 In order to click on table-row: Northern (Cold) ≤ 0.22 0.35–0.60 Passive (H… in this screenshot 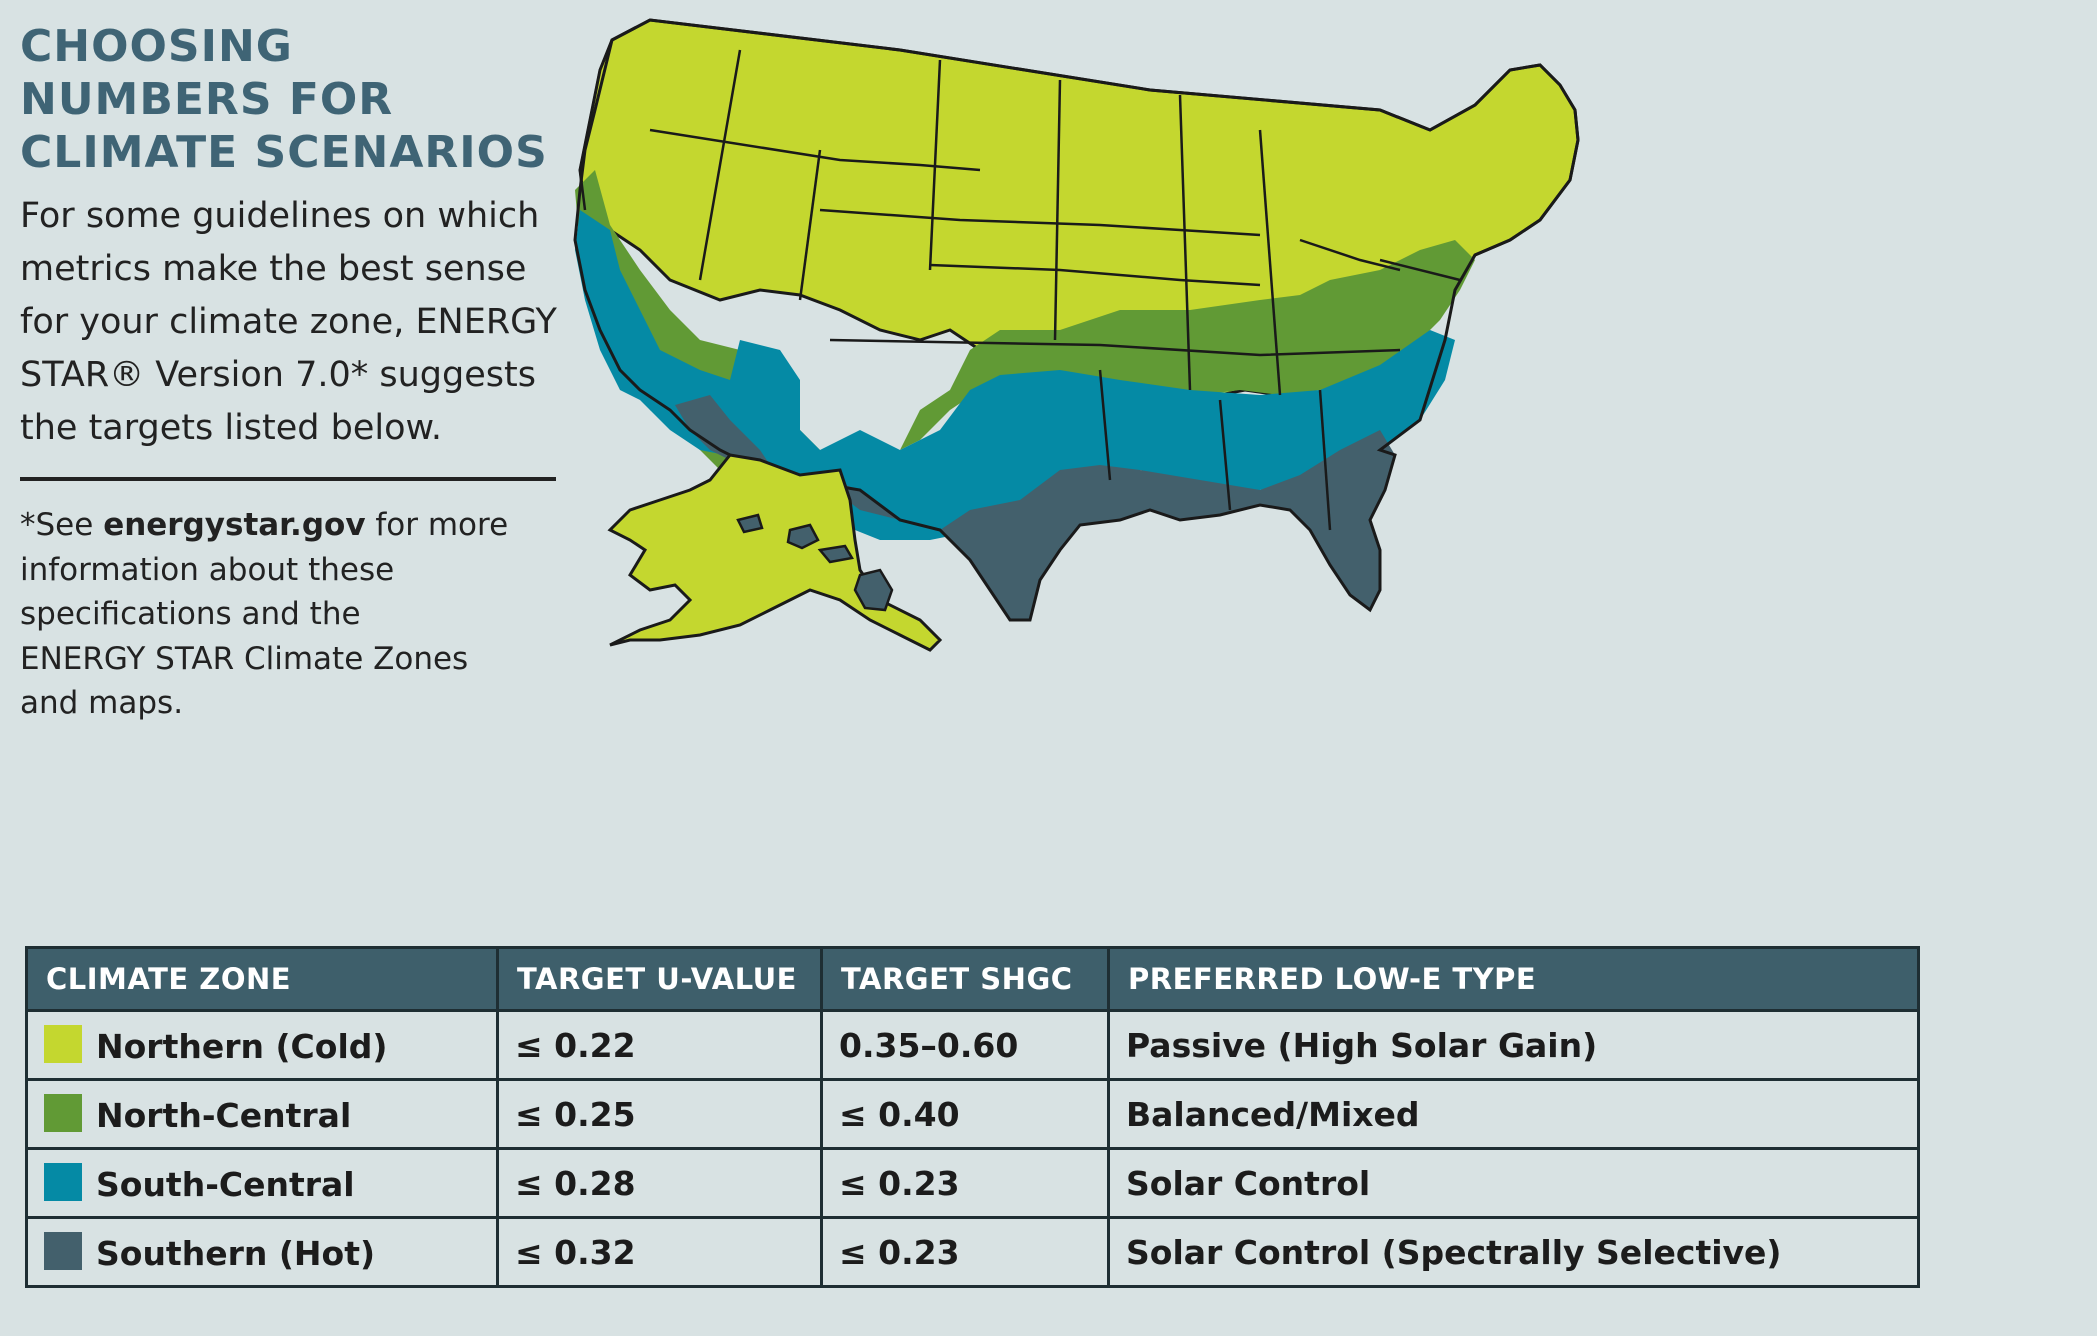, I will do `click(972, 1045)`.